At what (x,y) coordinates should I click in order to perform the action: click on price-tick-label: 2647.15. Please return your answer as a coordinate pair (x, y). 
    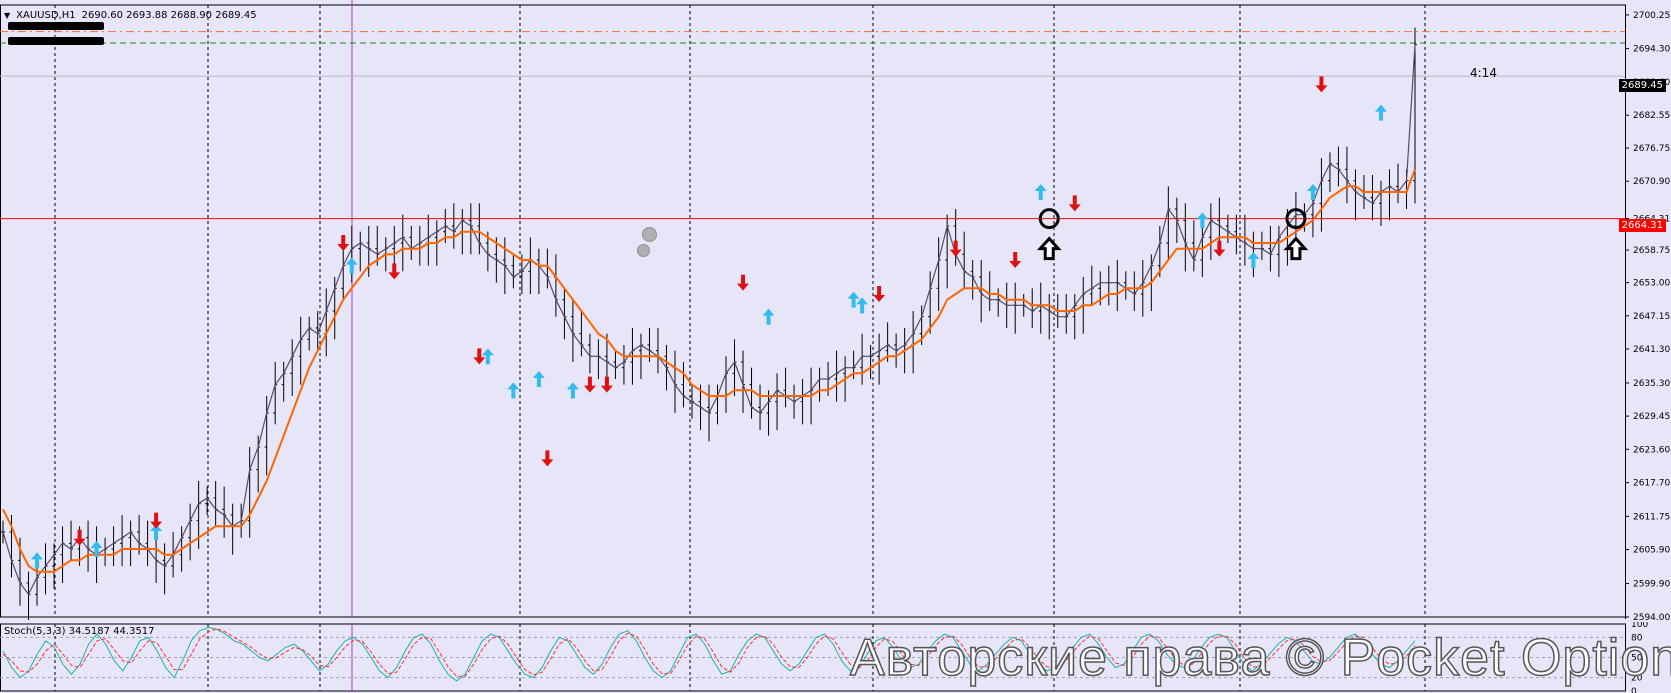
    Looking at the image, I should click on (1651, 317).